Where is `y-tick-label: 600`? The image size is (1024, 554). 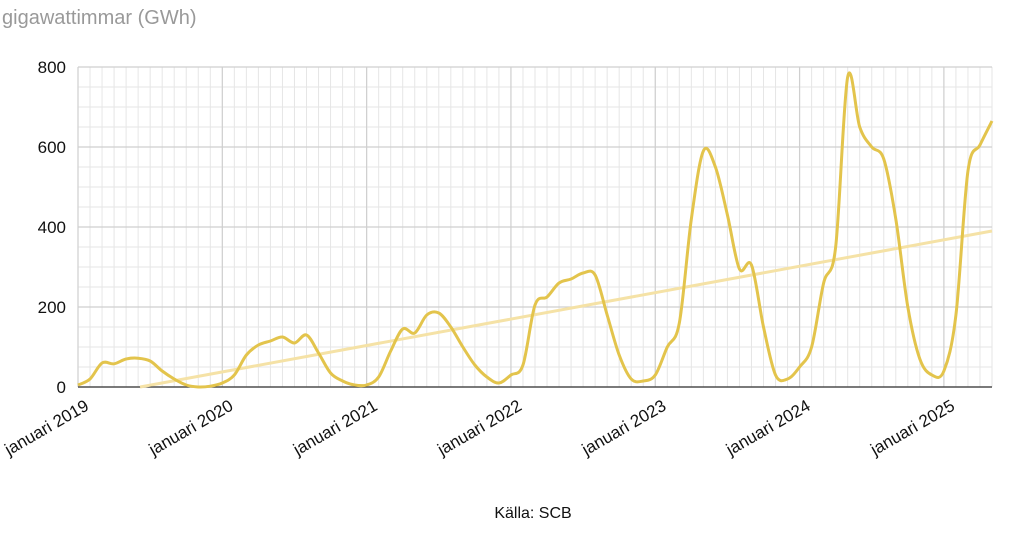
y-tick-label: 600 is located at coordinates (52, 147).